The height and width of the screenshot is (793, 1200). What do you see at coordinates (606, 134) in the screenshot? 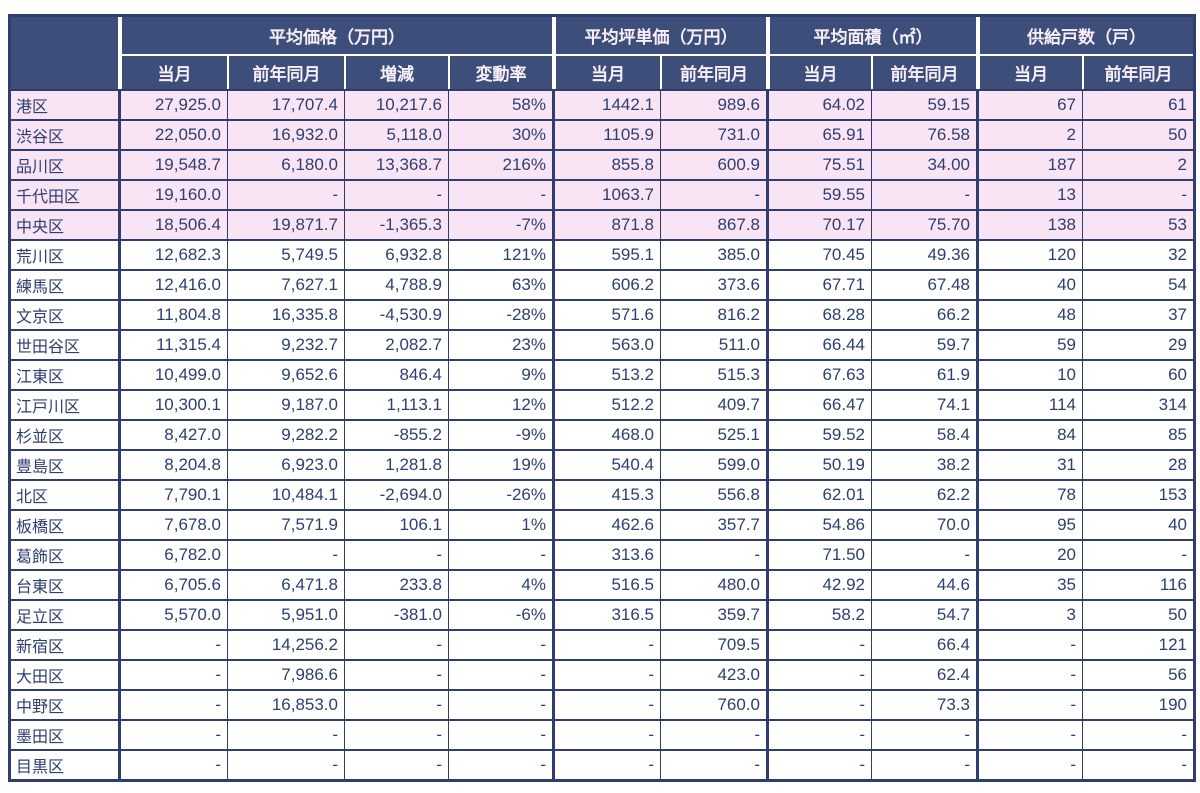
I see `value-cell: 1105.9` at bounding box center [606, 134].